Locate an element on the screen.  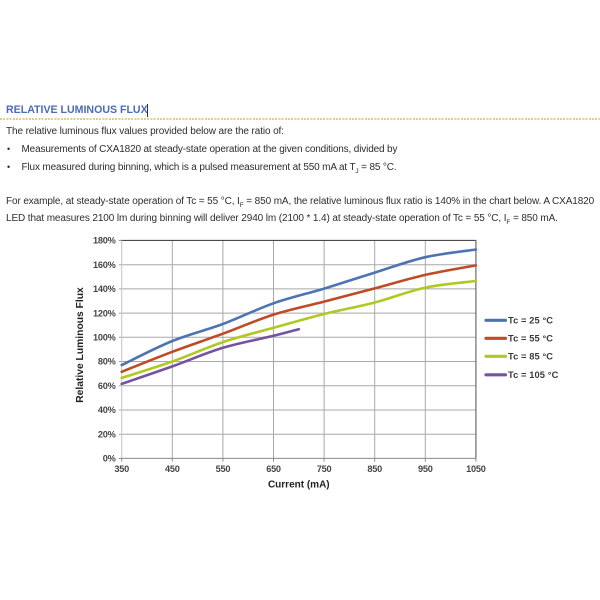
svg-text: 180% is located at coordinates (104, 241).